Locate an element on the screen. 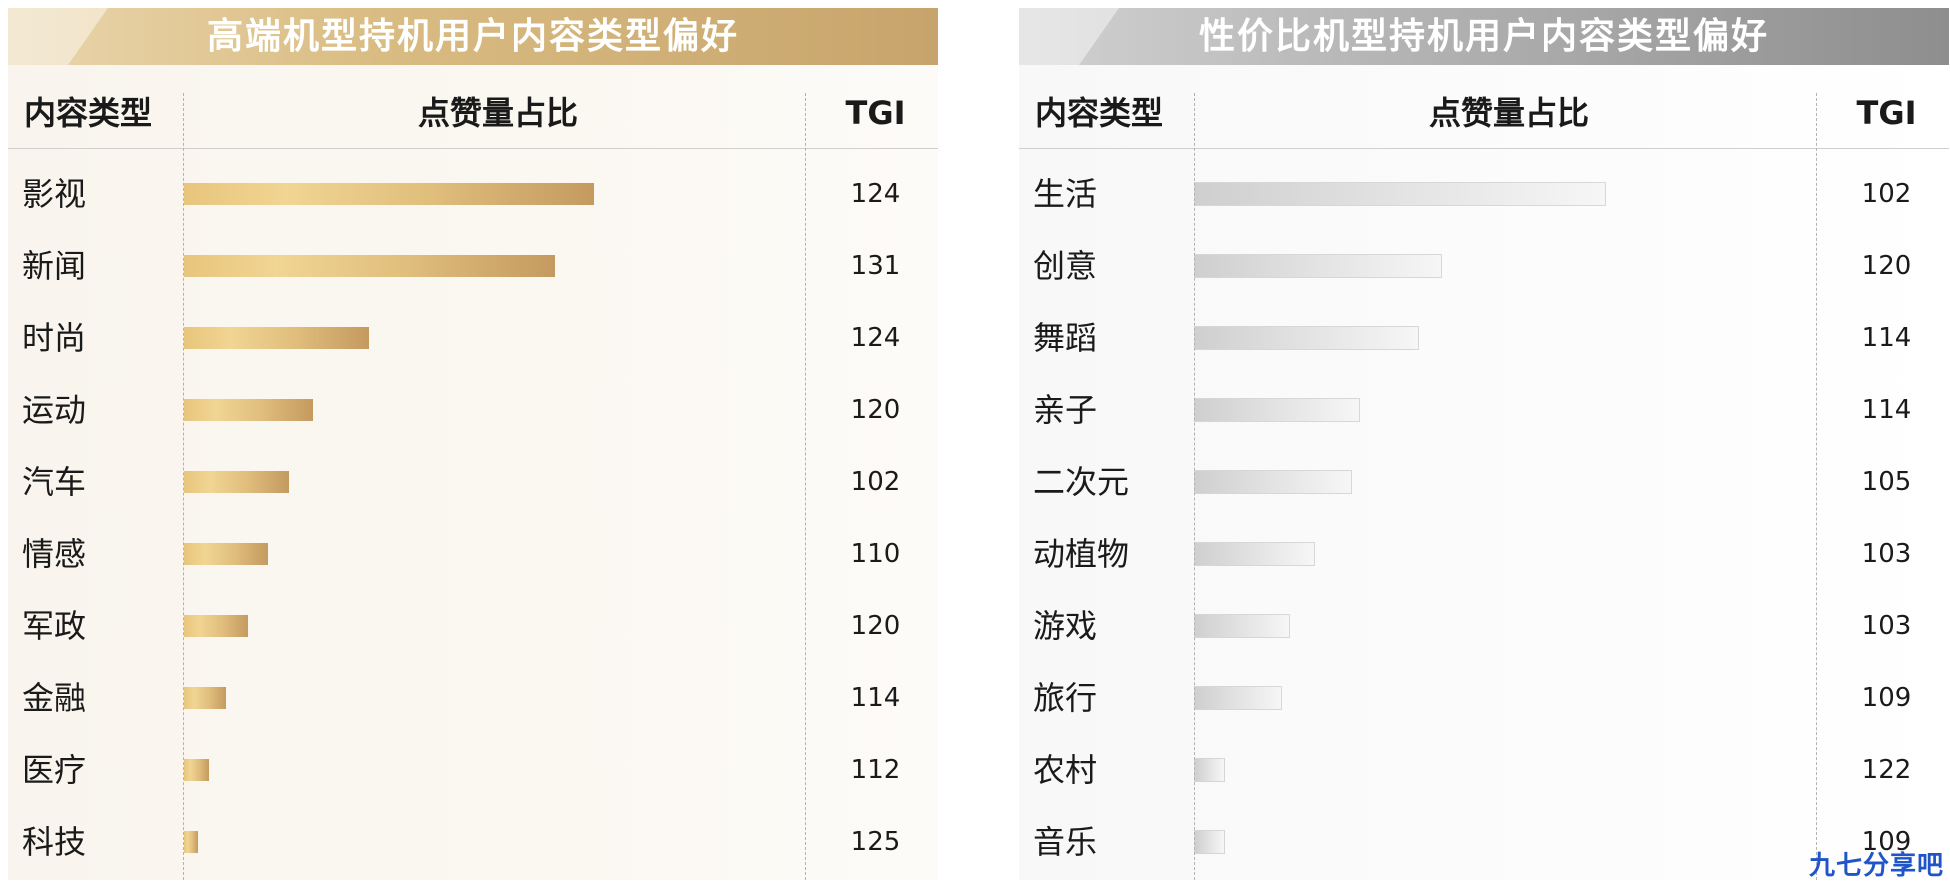 The width and height of the screenshot is (1950, 886). category-label: 舞蹈 is located at coordinates (1065, 338).